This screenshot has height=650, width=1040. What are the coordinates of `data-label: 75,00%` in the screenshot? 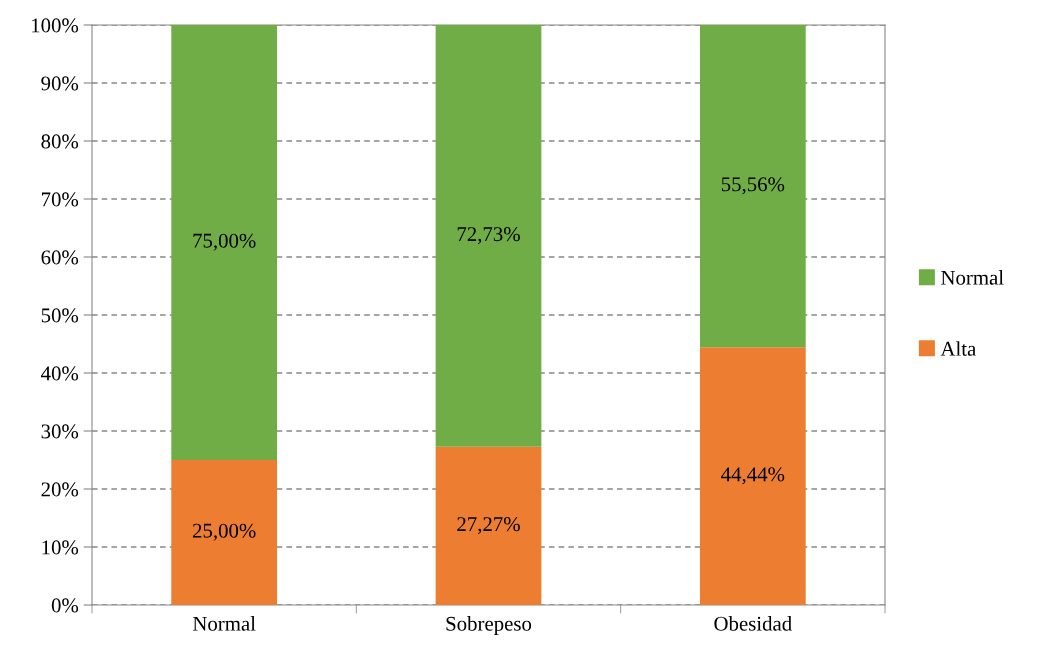 It's located at (224, 242).